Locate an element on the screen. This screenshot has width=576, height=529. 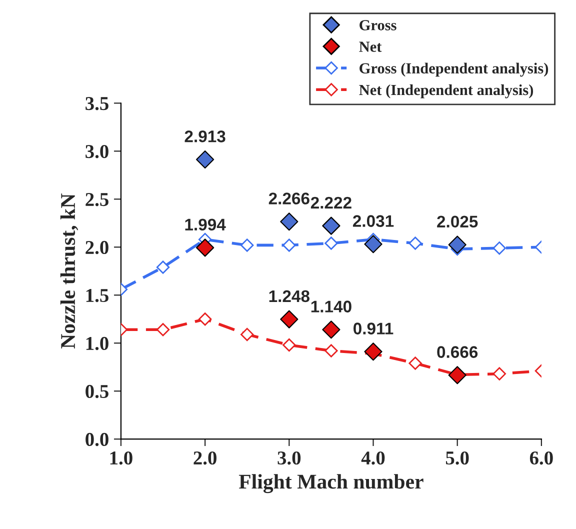
data-label: 0.911 is located at coordinates (374, 328).